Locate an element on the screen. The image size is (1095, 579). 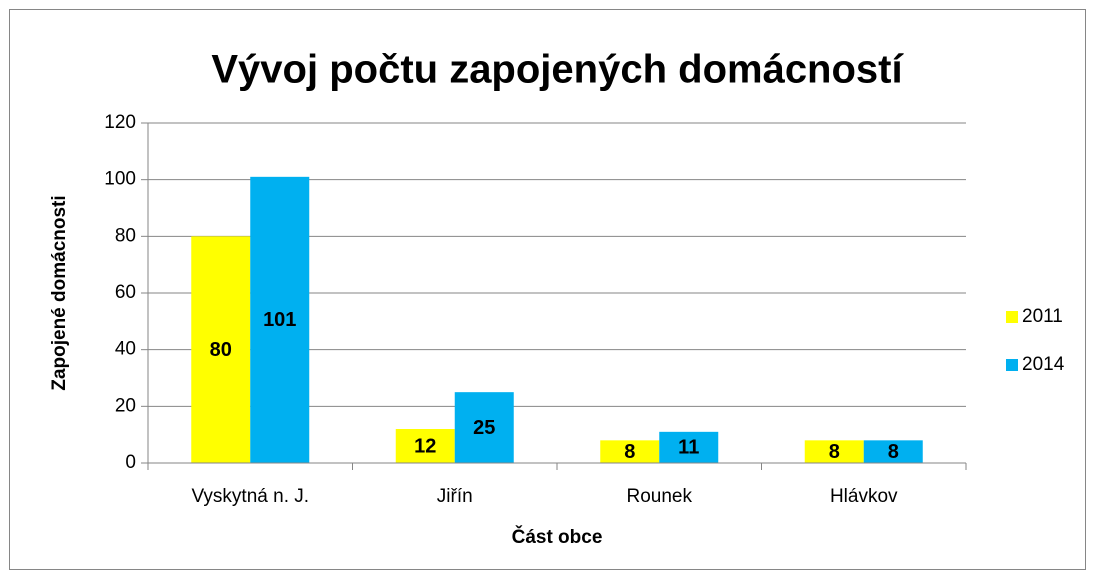
chart-title: Vývoj počtu zapojených domácností is located at coordinates (557, 70).